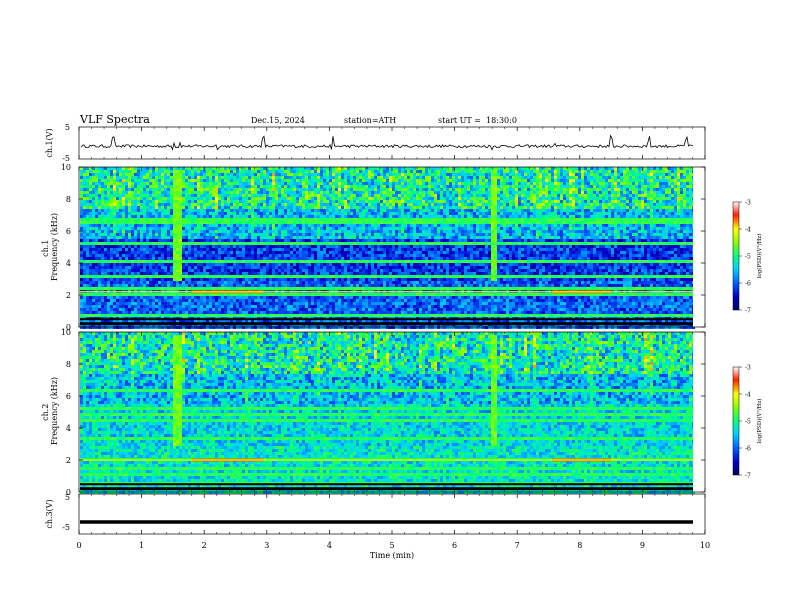  What do you see at coordinates (266, 545) in the screenshot?
I see `x-tick-label: 3` at bounding box center [266, 545].